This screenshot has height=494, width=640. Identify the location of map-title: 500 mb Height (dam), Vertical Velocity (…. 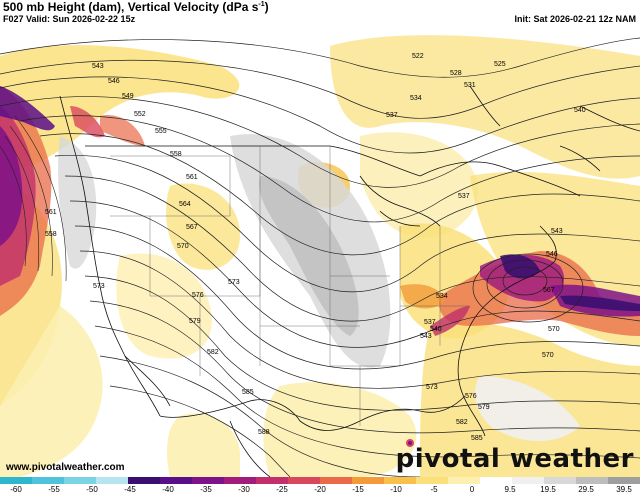
(136, 7).